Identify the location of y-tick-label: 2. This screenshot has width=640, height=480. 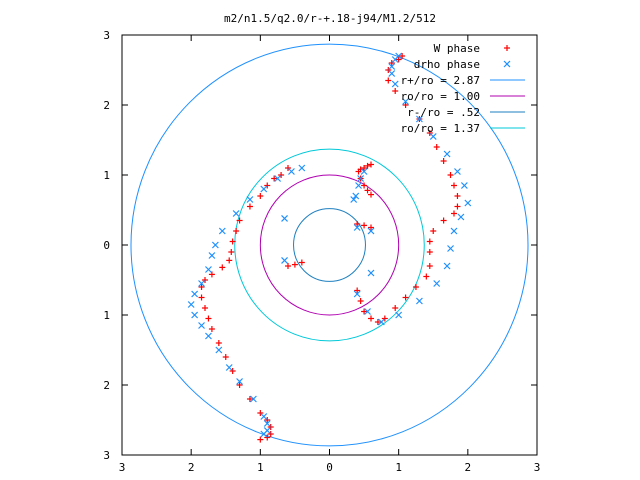
(106, 105).